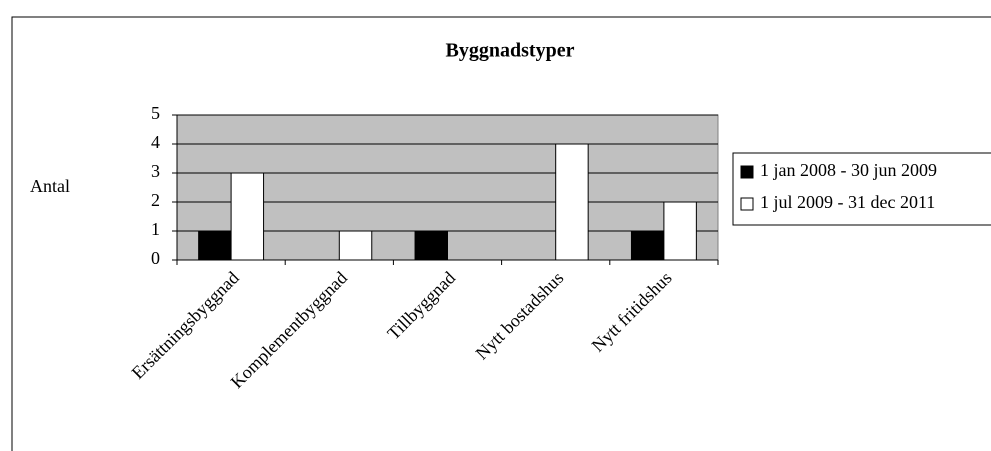  What do you see at coordinates (848, 170) in the screenshot?
I see `legend-label: 1 jan 2008 - 30 jun 2009` at bounding box center [848, 170].